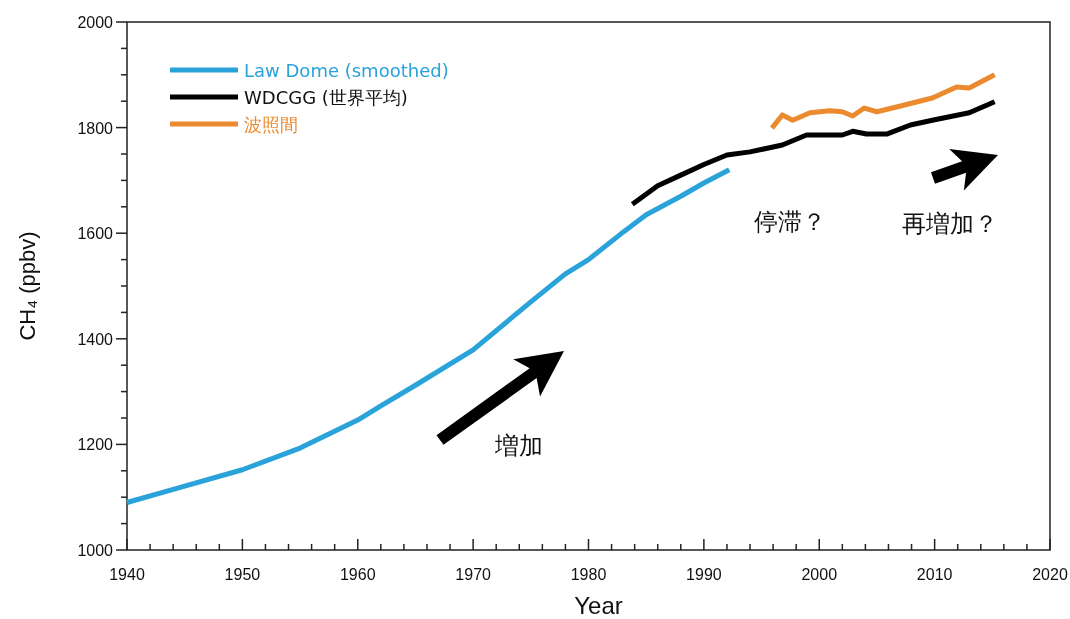 This screenshot has width=1070, height=619. What do you see at coordinates (27, 286) in the screenshot?
I see `y-axis-title: CH₄ (ppbv)` at bounding box center [27, 286].